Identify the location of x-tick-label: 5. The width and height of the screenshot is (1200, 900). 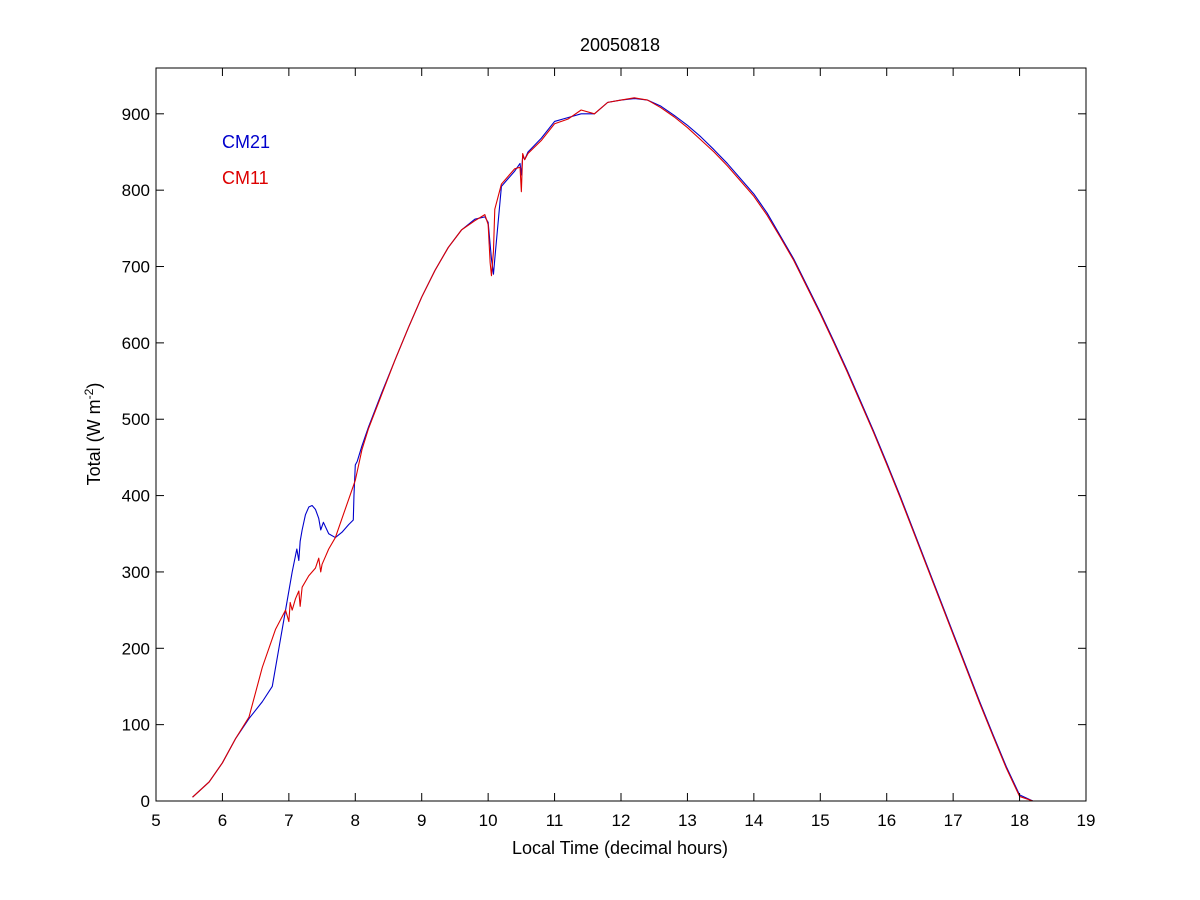
(155, 820).